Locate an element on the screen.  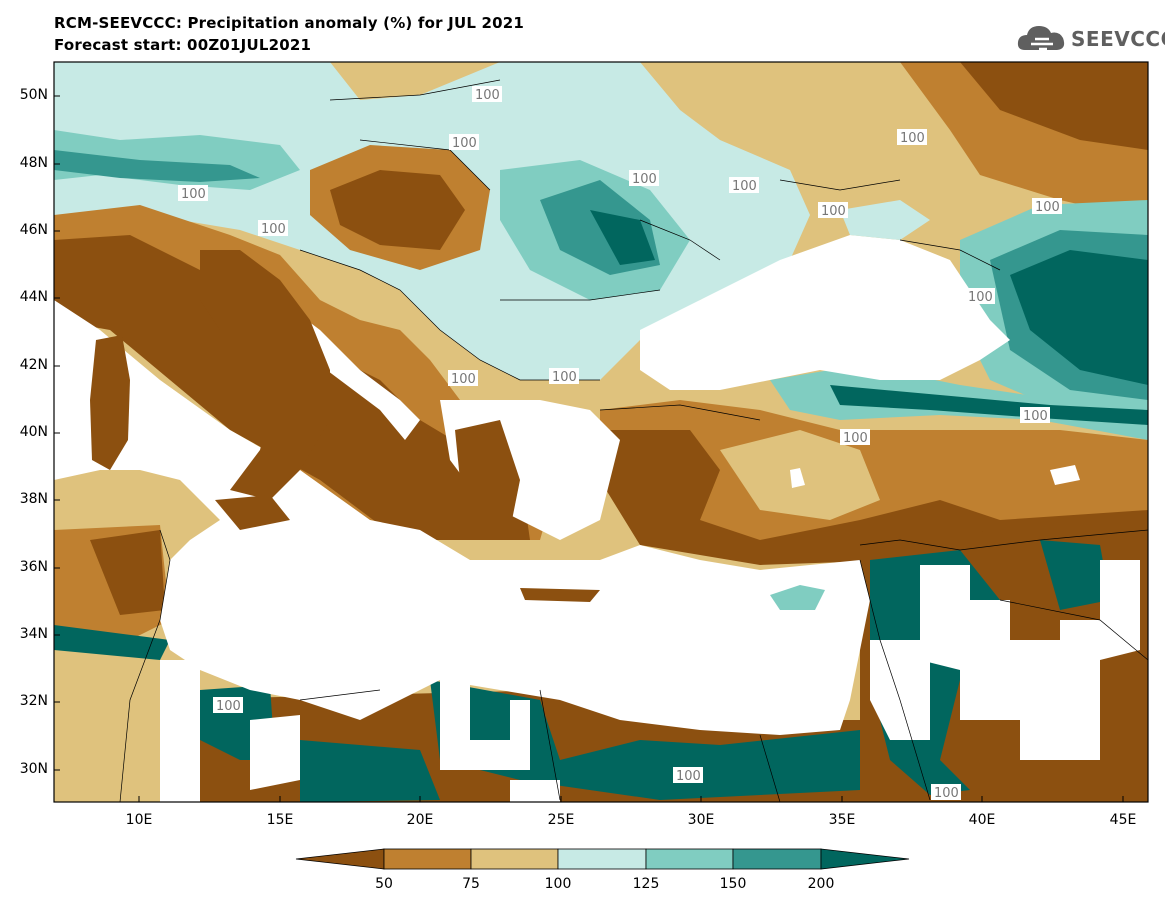
forecast-start-label: Forecast start: 00Z01JUL2021 is located at coordinates (183, 45).